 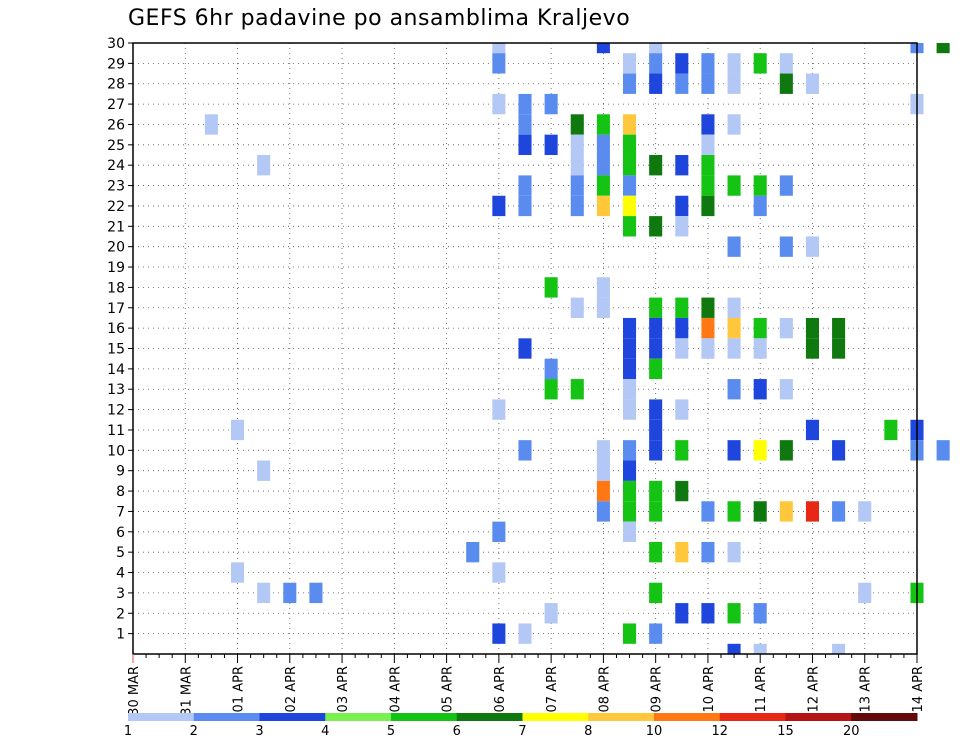 What do you see at coordinates (918, 689) in the screenshot?
I see `x-tick-label: 14 APR` at bounding box center [918, 689].